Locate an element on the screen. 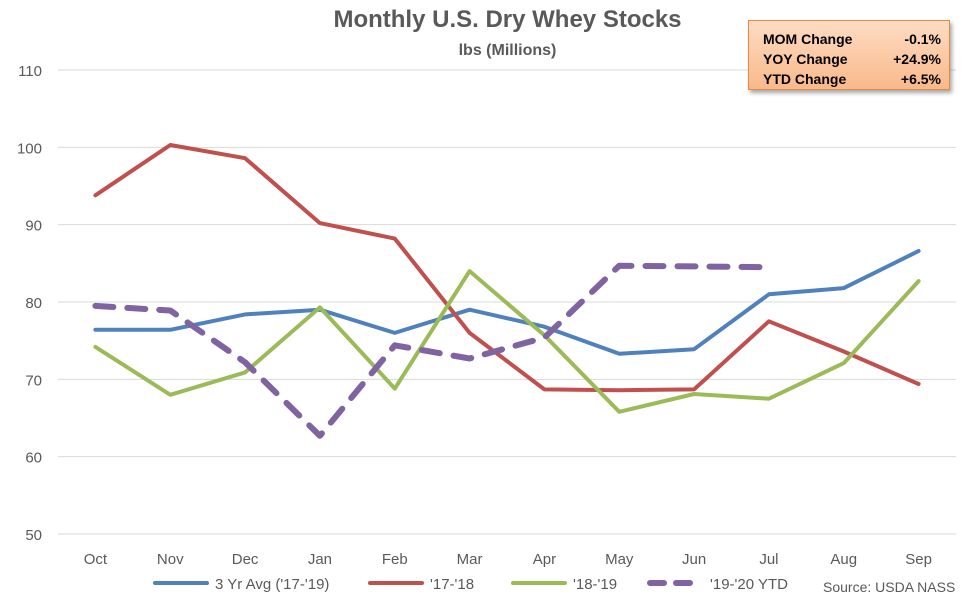  y-tick-label: 80 is located at coordinates (33, 303).